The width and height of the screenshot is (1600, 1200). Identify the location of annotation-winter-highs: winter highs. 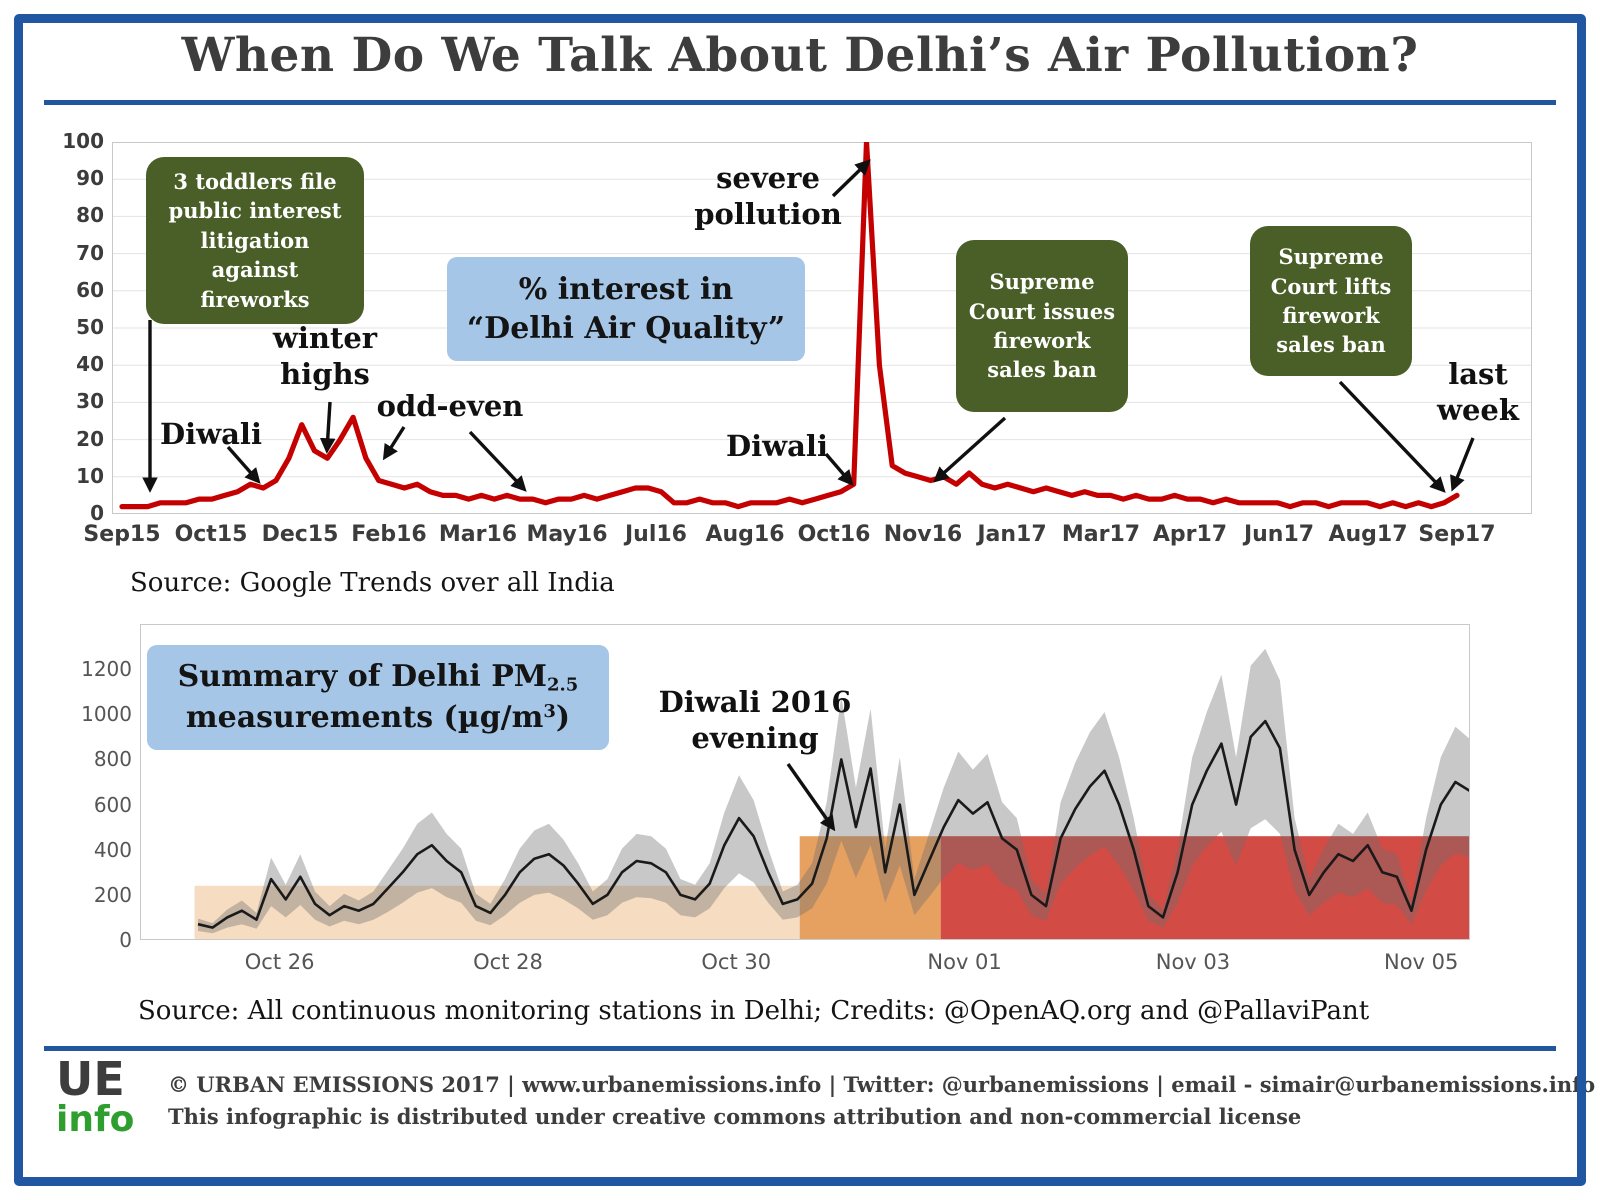
(325, 356).